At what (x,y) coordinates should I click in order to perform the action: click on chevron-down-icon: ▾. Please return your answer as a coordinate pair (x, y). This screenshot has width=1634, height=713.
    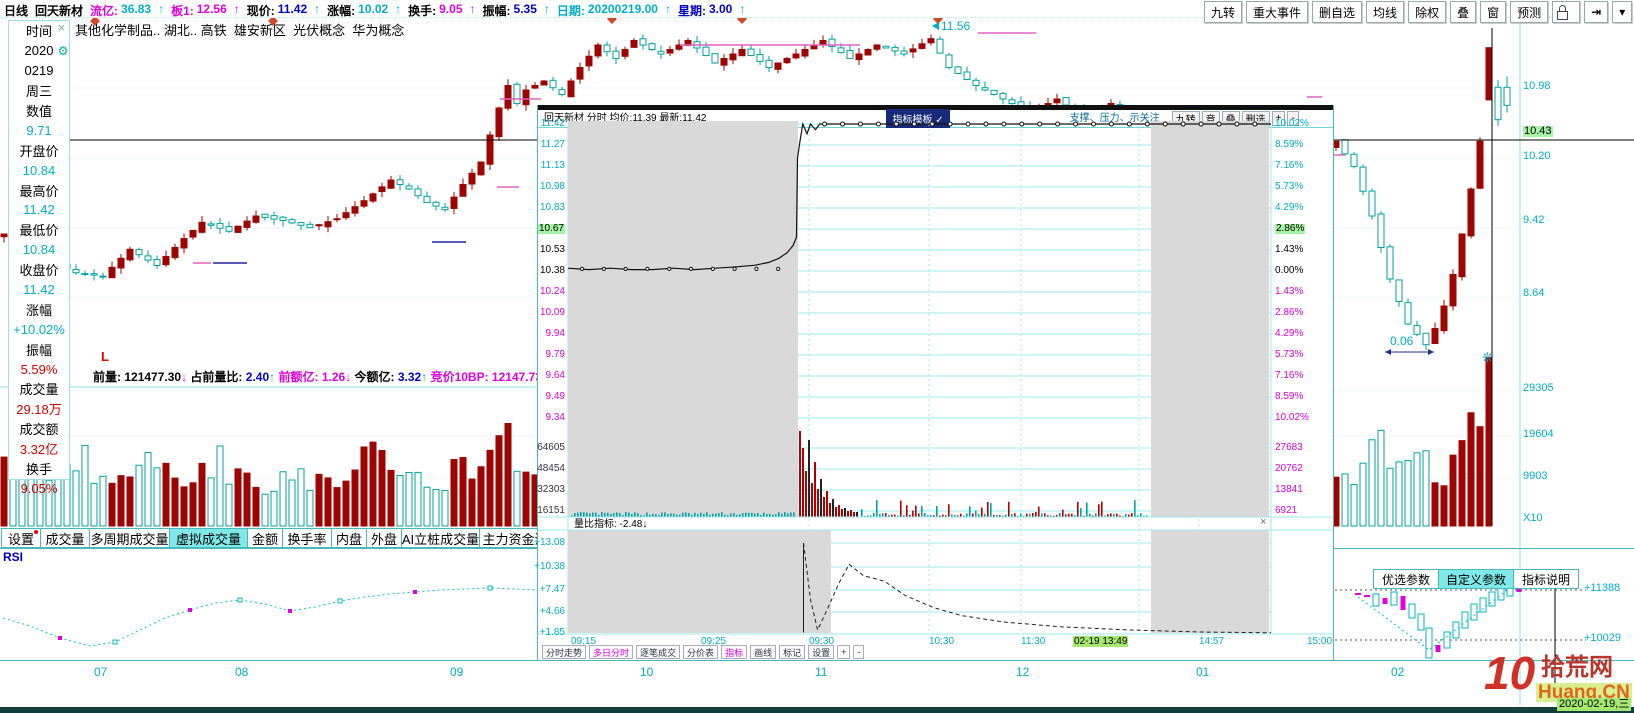
    Looking at the image, I should click on (1622, 12).